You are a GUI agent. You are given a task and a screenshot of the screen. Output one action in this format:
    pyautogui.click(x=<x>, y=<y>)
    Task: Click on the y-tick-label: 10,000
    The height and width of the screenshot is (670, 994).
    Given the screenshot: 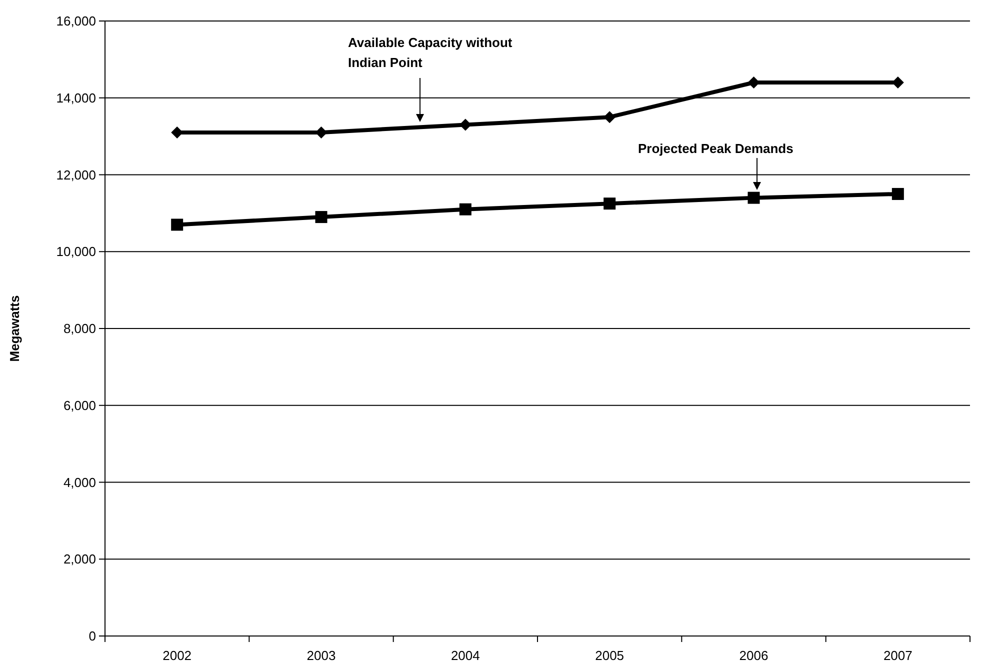 What is the action you would take?
    pyautogui.click(x=76, y=252)
    